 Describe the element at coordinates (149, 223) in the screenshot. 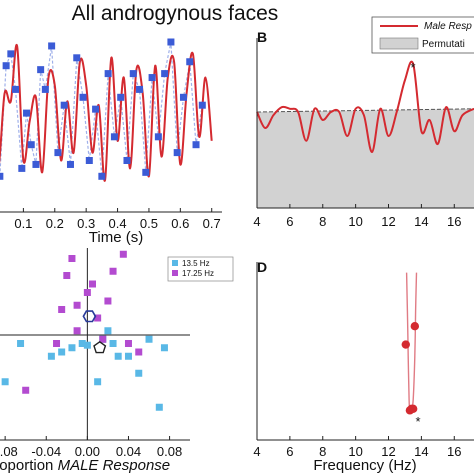

I see `panel-a-x-tick-label: 0.5` at that location.